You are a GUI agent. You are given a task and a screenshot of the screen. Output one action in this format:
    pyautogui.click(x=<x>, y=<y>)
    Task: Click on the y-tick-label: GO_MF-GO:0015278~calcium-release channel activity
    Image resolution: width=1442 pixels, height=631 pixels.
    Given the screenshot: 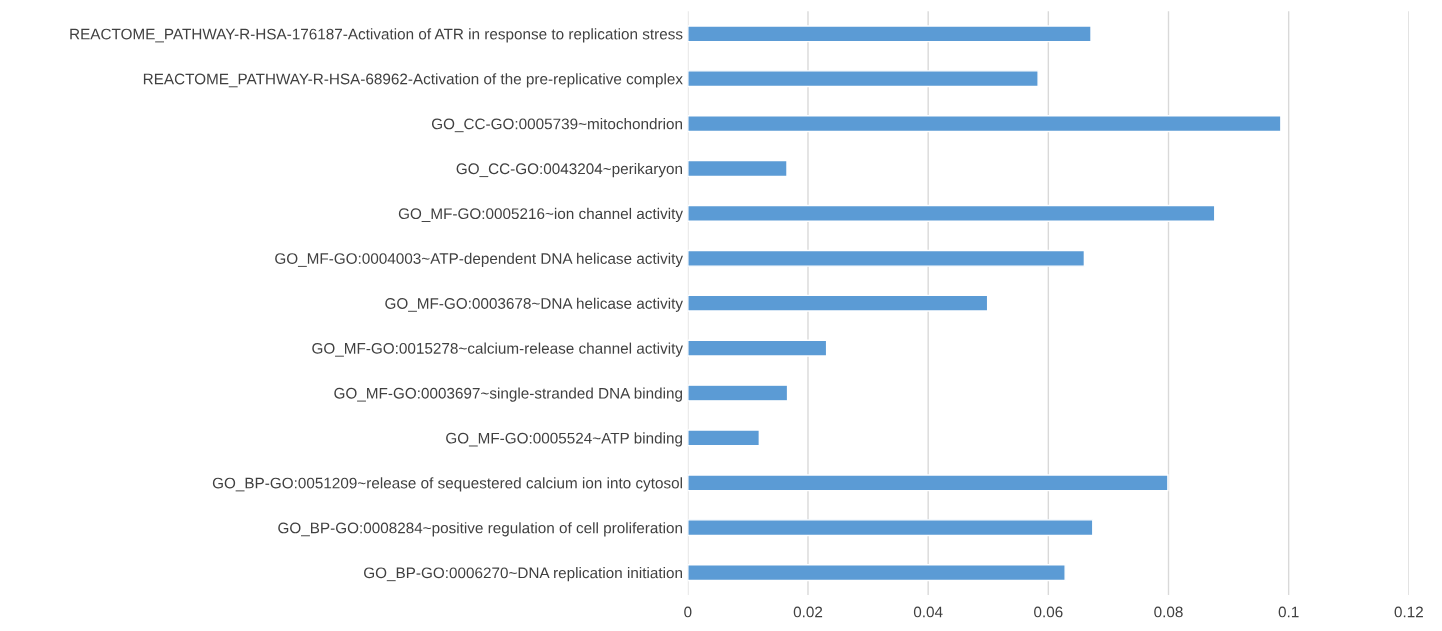 What is the action you would take?
    pyautogui.click(x=497, y=349)
    